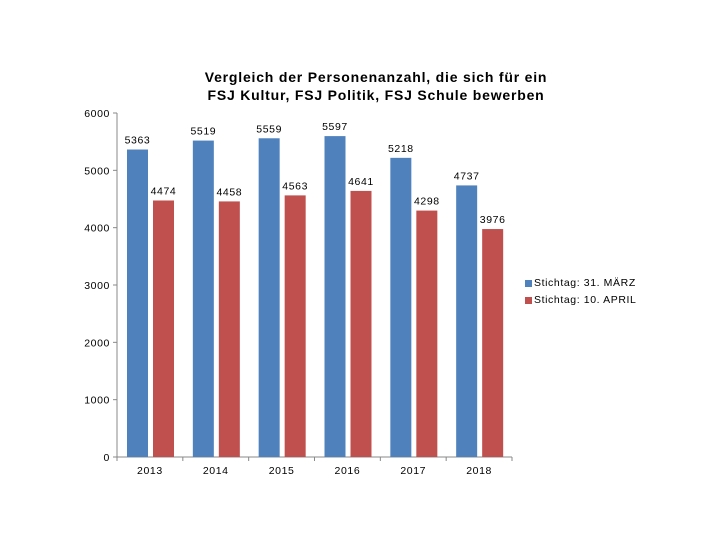 The image size is (720, 540). Describe the element at coordinates (229, 192) in the screenshot. I see `data-label: 4458` at that location.